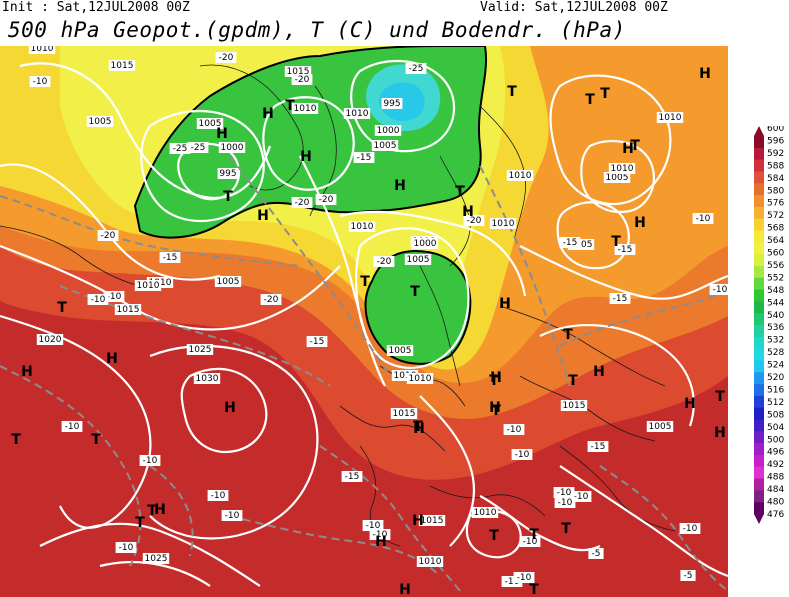  Describe the element at coordinates (775, 166) in the screenshot. I see `colorbar-level-label: 588` at that location.